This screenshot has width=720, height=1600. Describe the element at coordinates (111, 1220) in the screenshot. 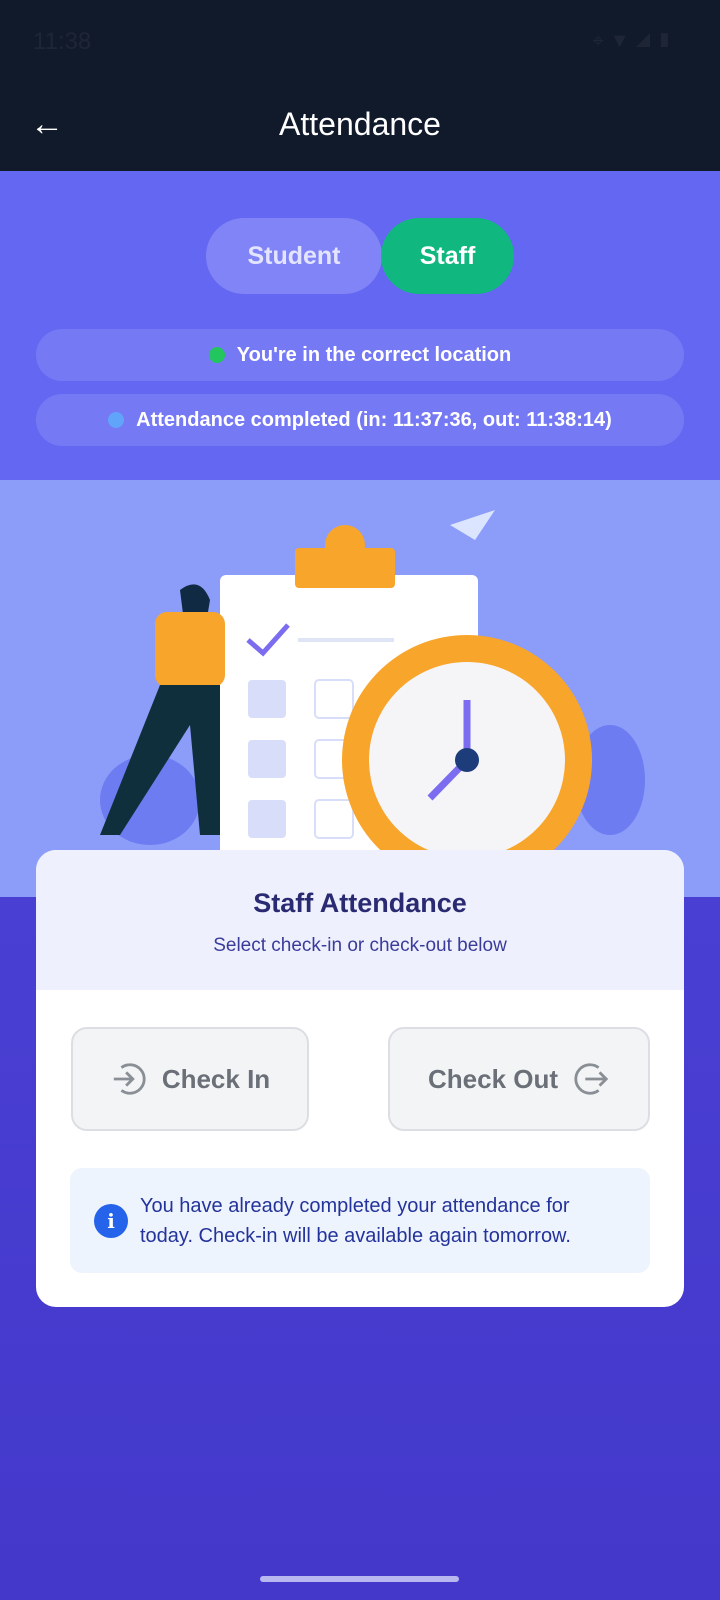

I see `info-icon: i` at that location.